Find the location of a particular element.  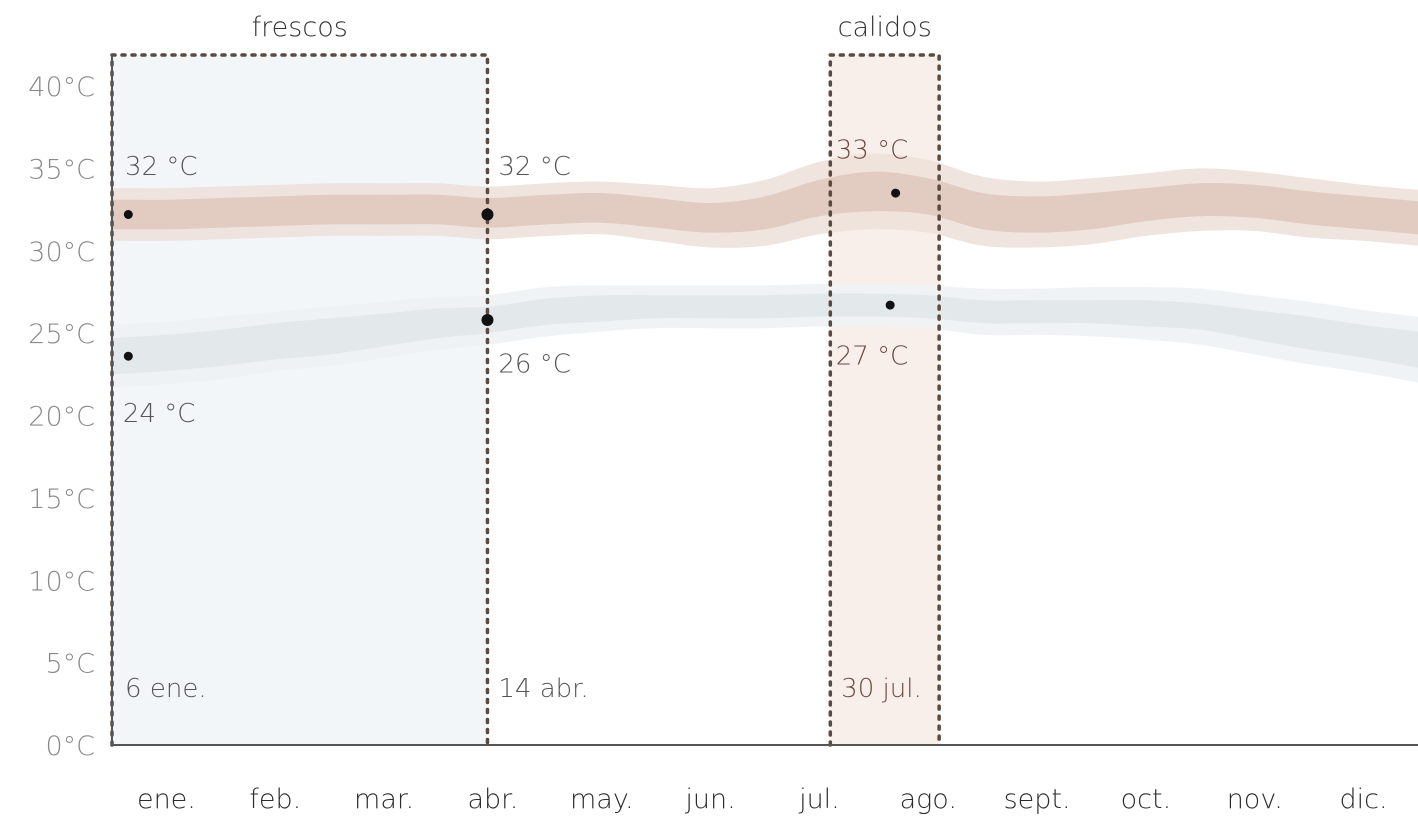

annotation-label: 24 °C is located at coordinates (159, 414).